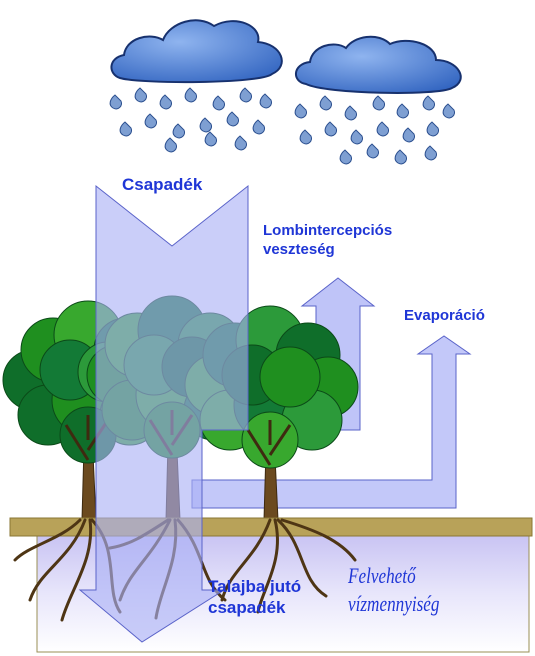  Describe the element at coordinates (255, 586) in the screenshot. I see `soil-label-line1: Talajba jutó` at that location.